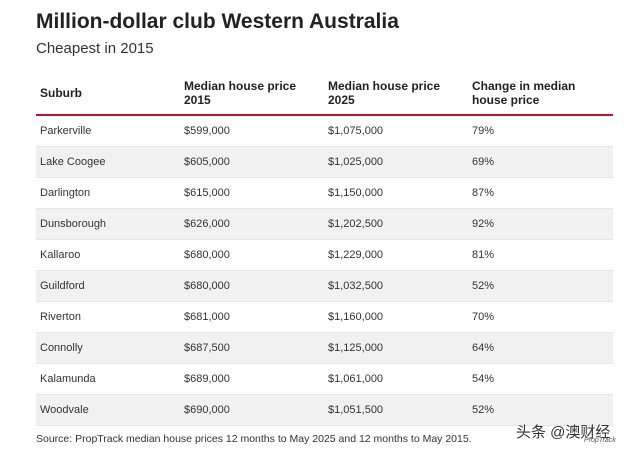 Image resolution: width=640 pixels, height=450 pixels. I want to click on cell-change: 87%, so click(540, 193).